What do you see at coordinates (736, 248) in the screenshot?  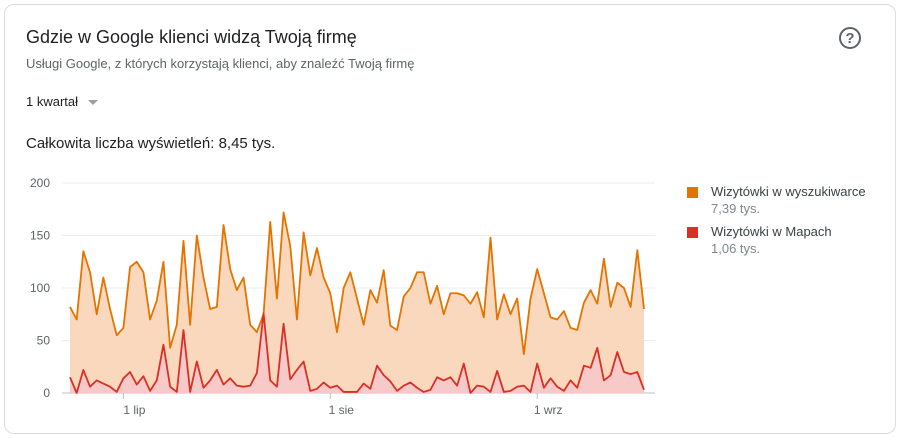 I see `legend-value-maps: 1,06 tys.` at bounding box center [736, 248].